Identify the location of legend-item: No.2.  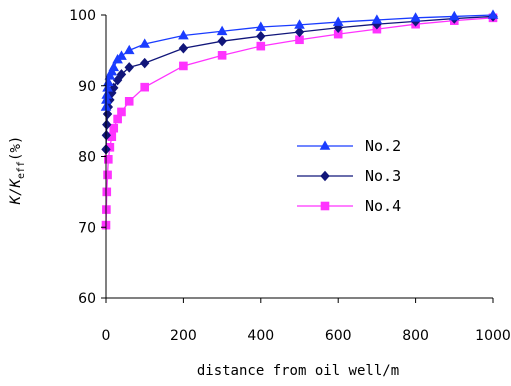
(349, 146).